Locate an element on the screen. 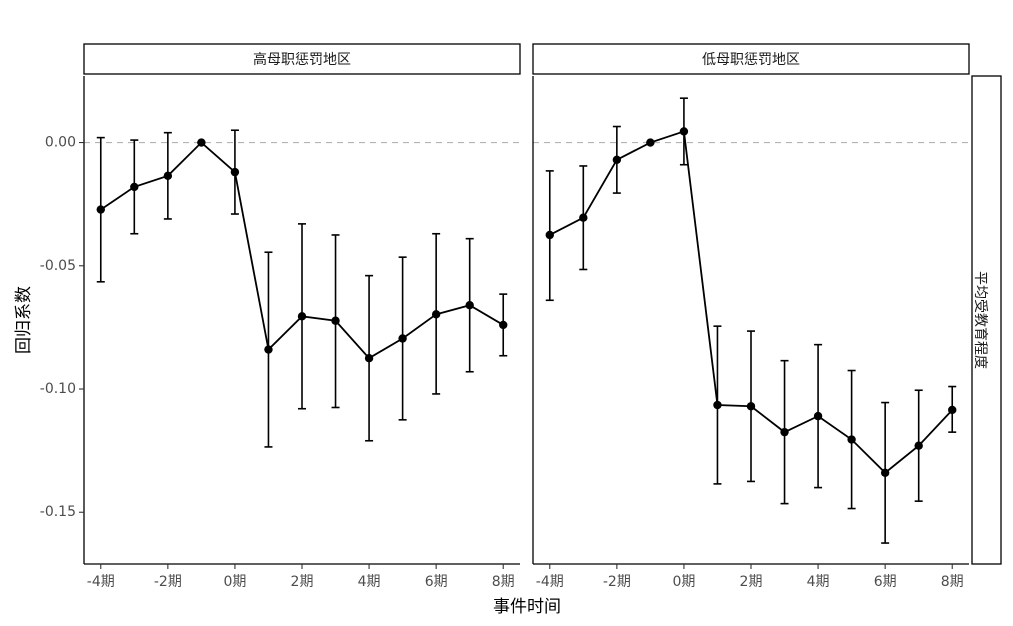 The image size is (1013, 626). facet-title: 低母职惩罚地区 is located at coordinates (751, 60).